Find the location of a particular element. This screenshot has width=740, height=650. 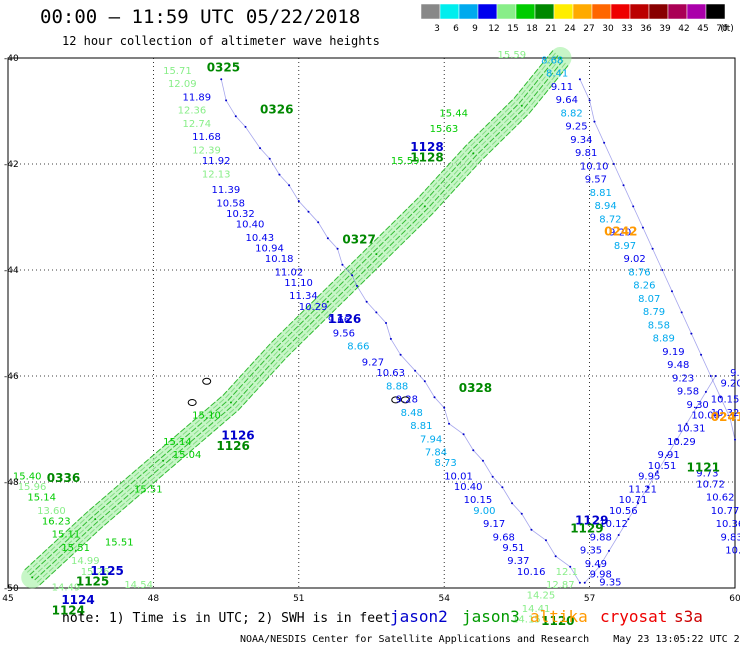

wave-height-label: 8.82 is located at coordinates (572, 113).